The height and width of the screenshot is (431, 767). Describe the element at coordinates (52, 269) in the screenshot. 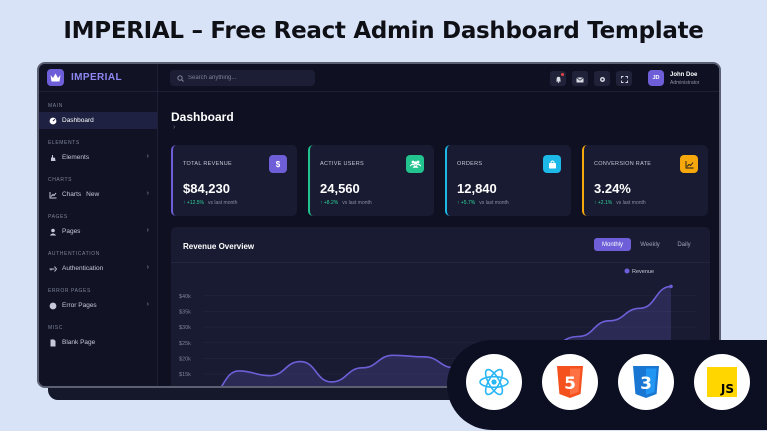

I see `key-icon` at that location.